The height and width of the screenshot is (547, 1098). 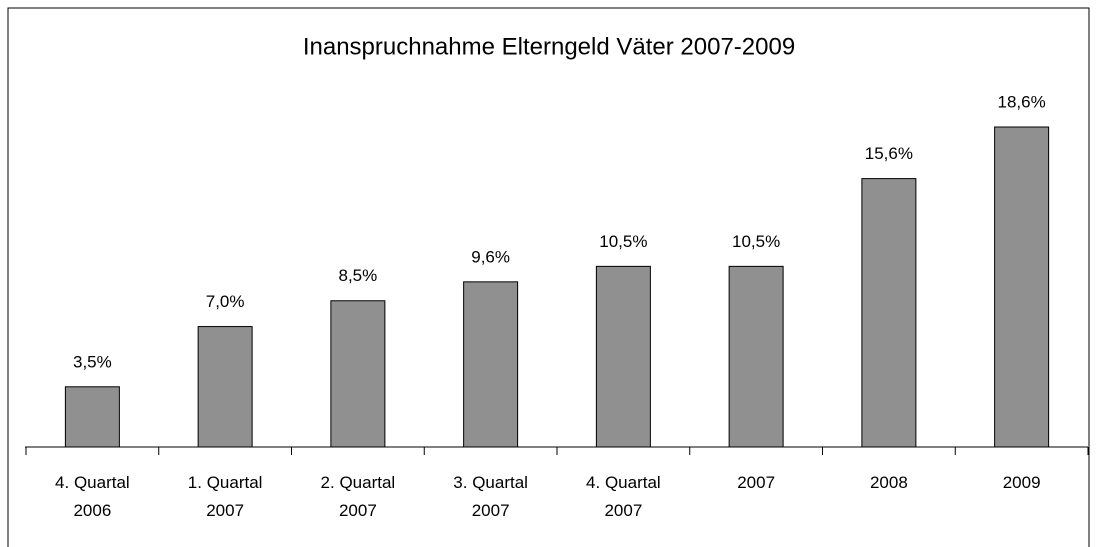 What do you see at coordinates (358, 275) in the screenshot?
I see `data-label: 8,5%` at bounding box center [358, 275].